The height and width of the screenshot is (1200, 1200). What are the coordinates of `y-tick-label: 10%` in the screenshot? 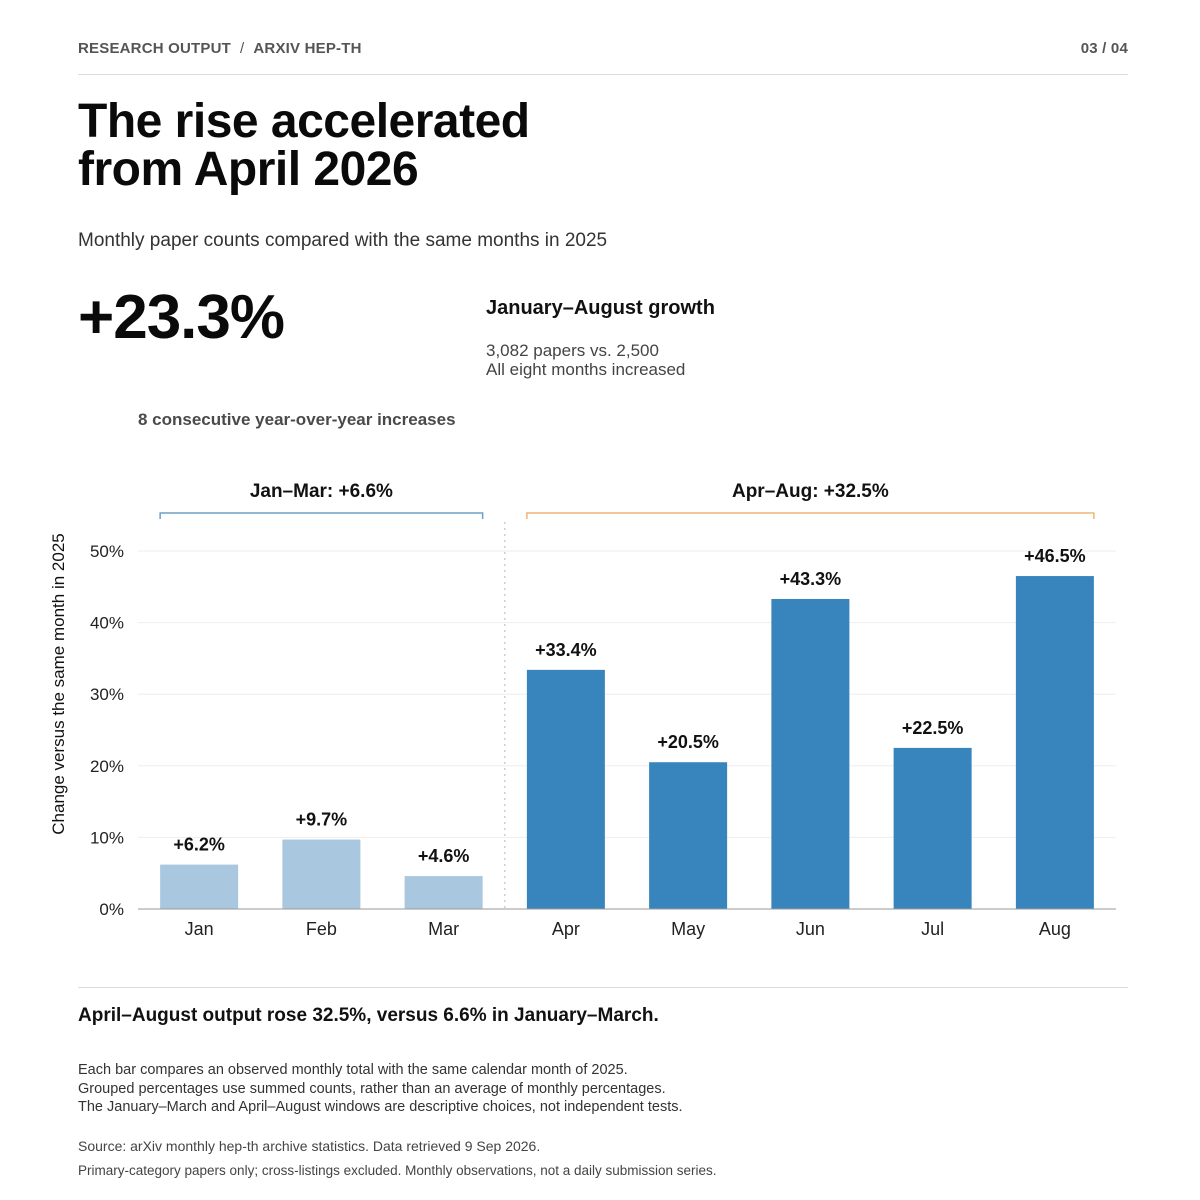 It's located at (107, 837).